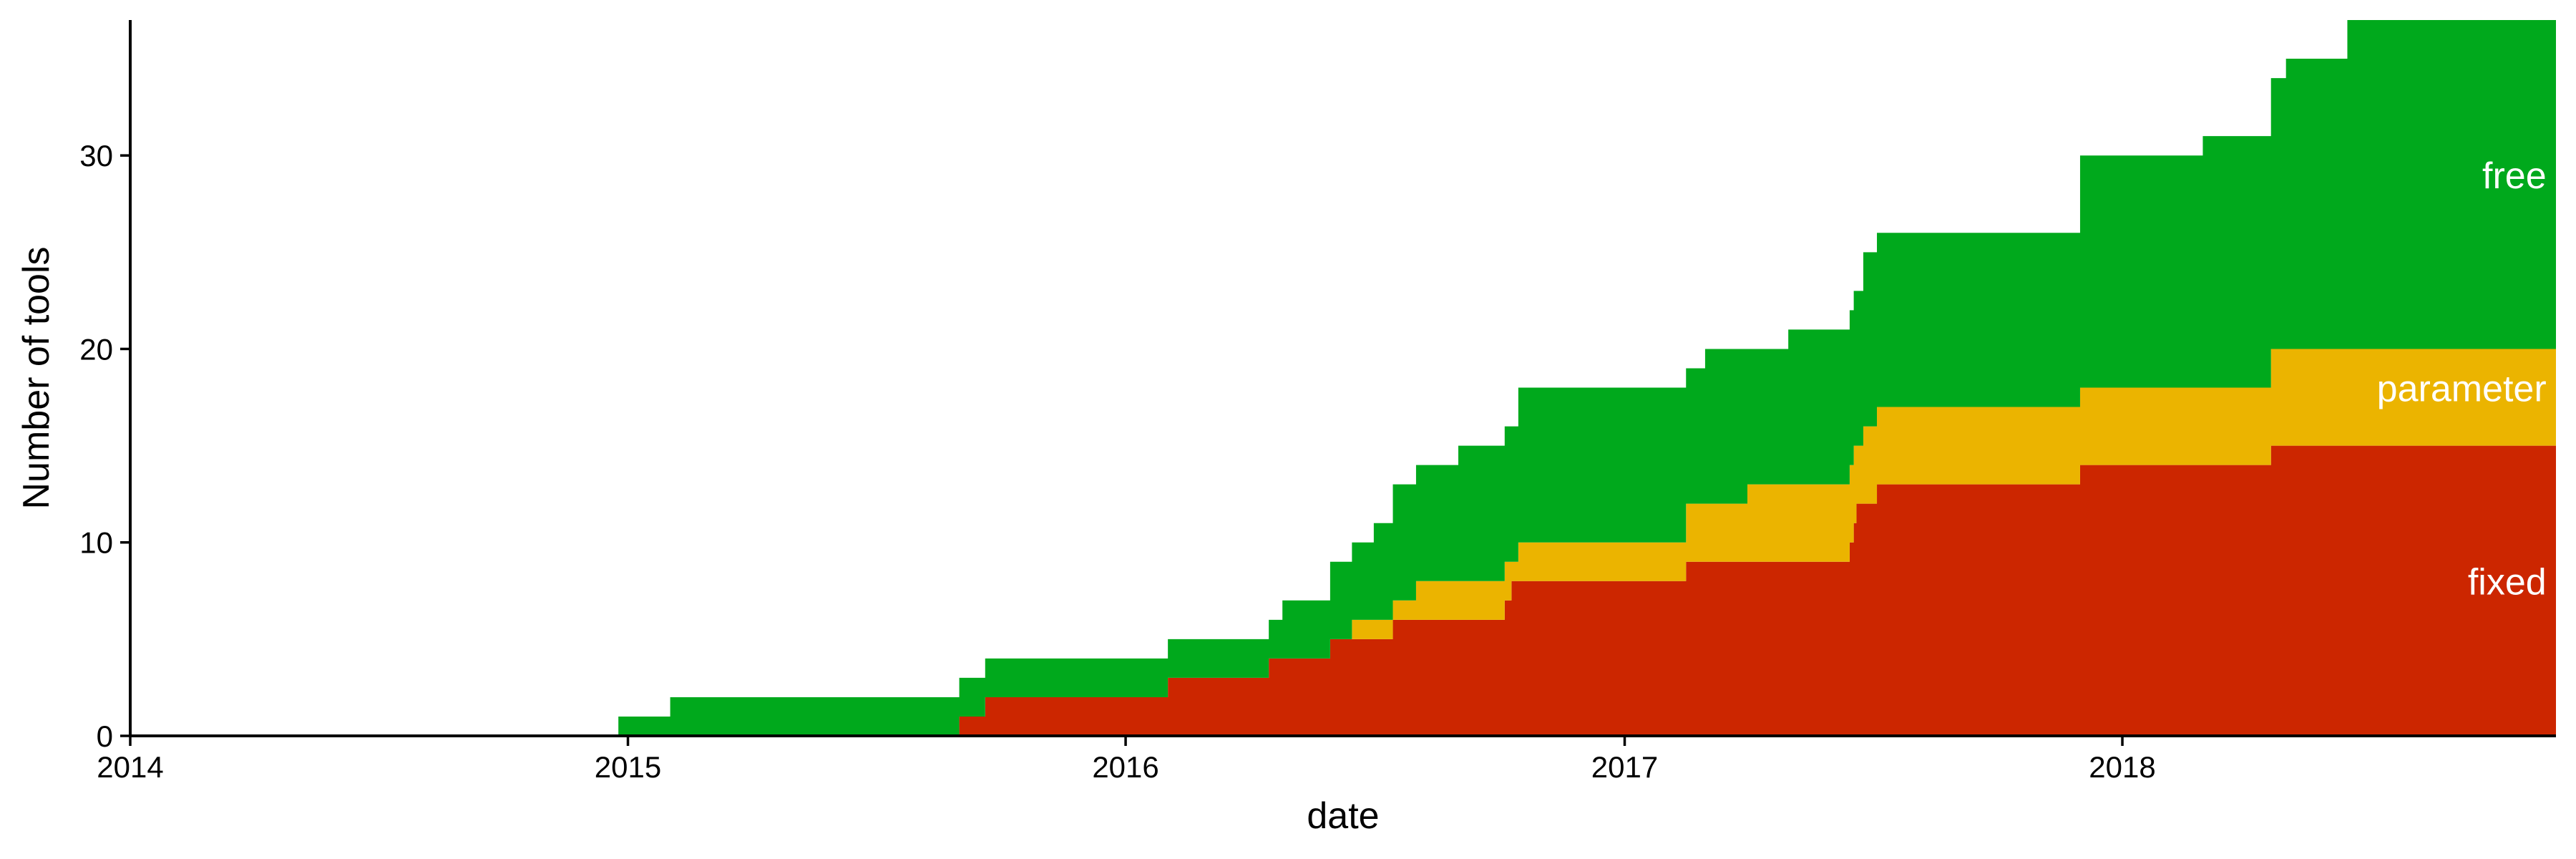 The image size is (2576, 859). I want to click on y-axis-title: Number of tools, so click(36, 377).